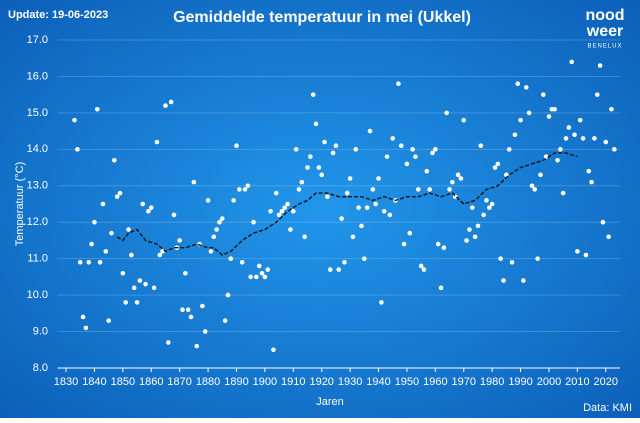 The height and width of the screenshot is (423, 640). What do you see at coordinates (37, 76) in the screenshot?
I see `y-tick-label: 16.0` at bounding box center [37, 76].